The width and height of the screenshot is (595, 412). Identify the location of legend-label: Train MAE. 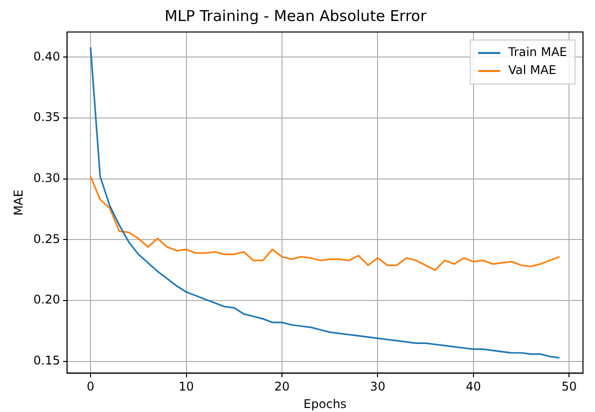
(537, 52).